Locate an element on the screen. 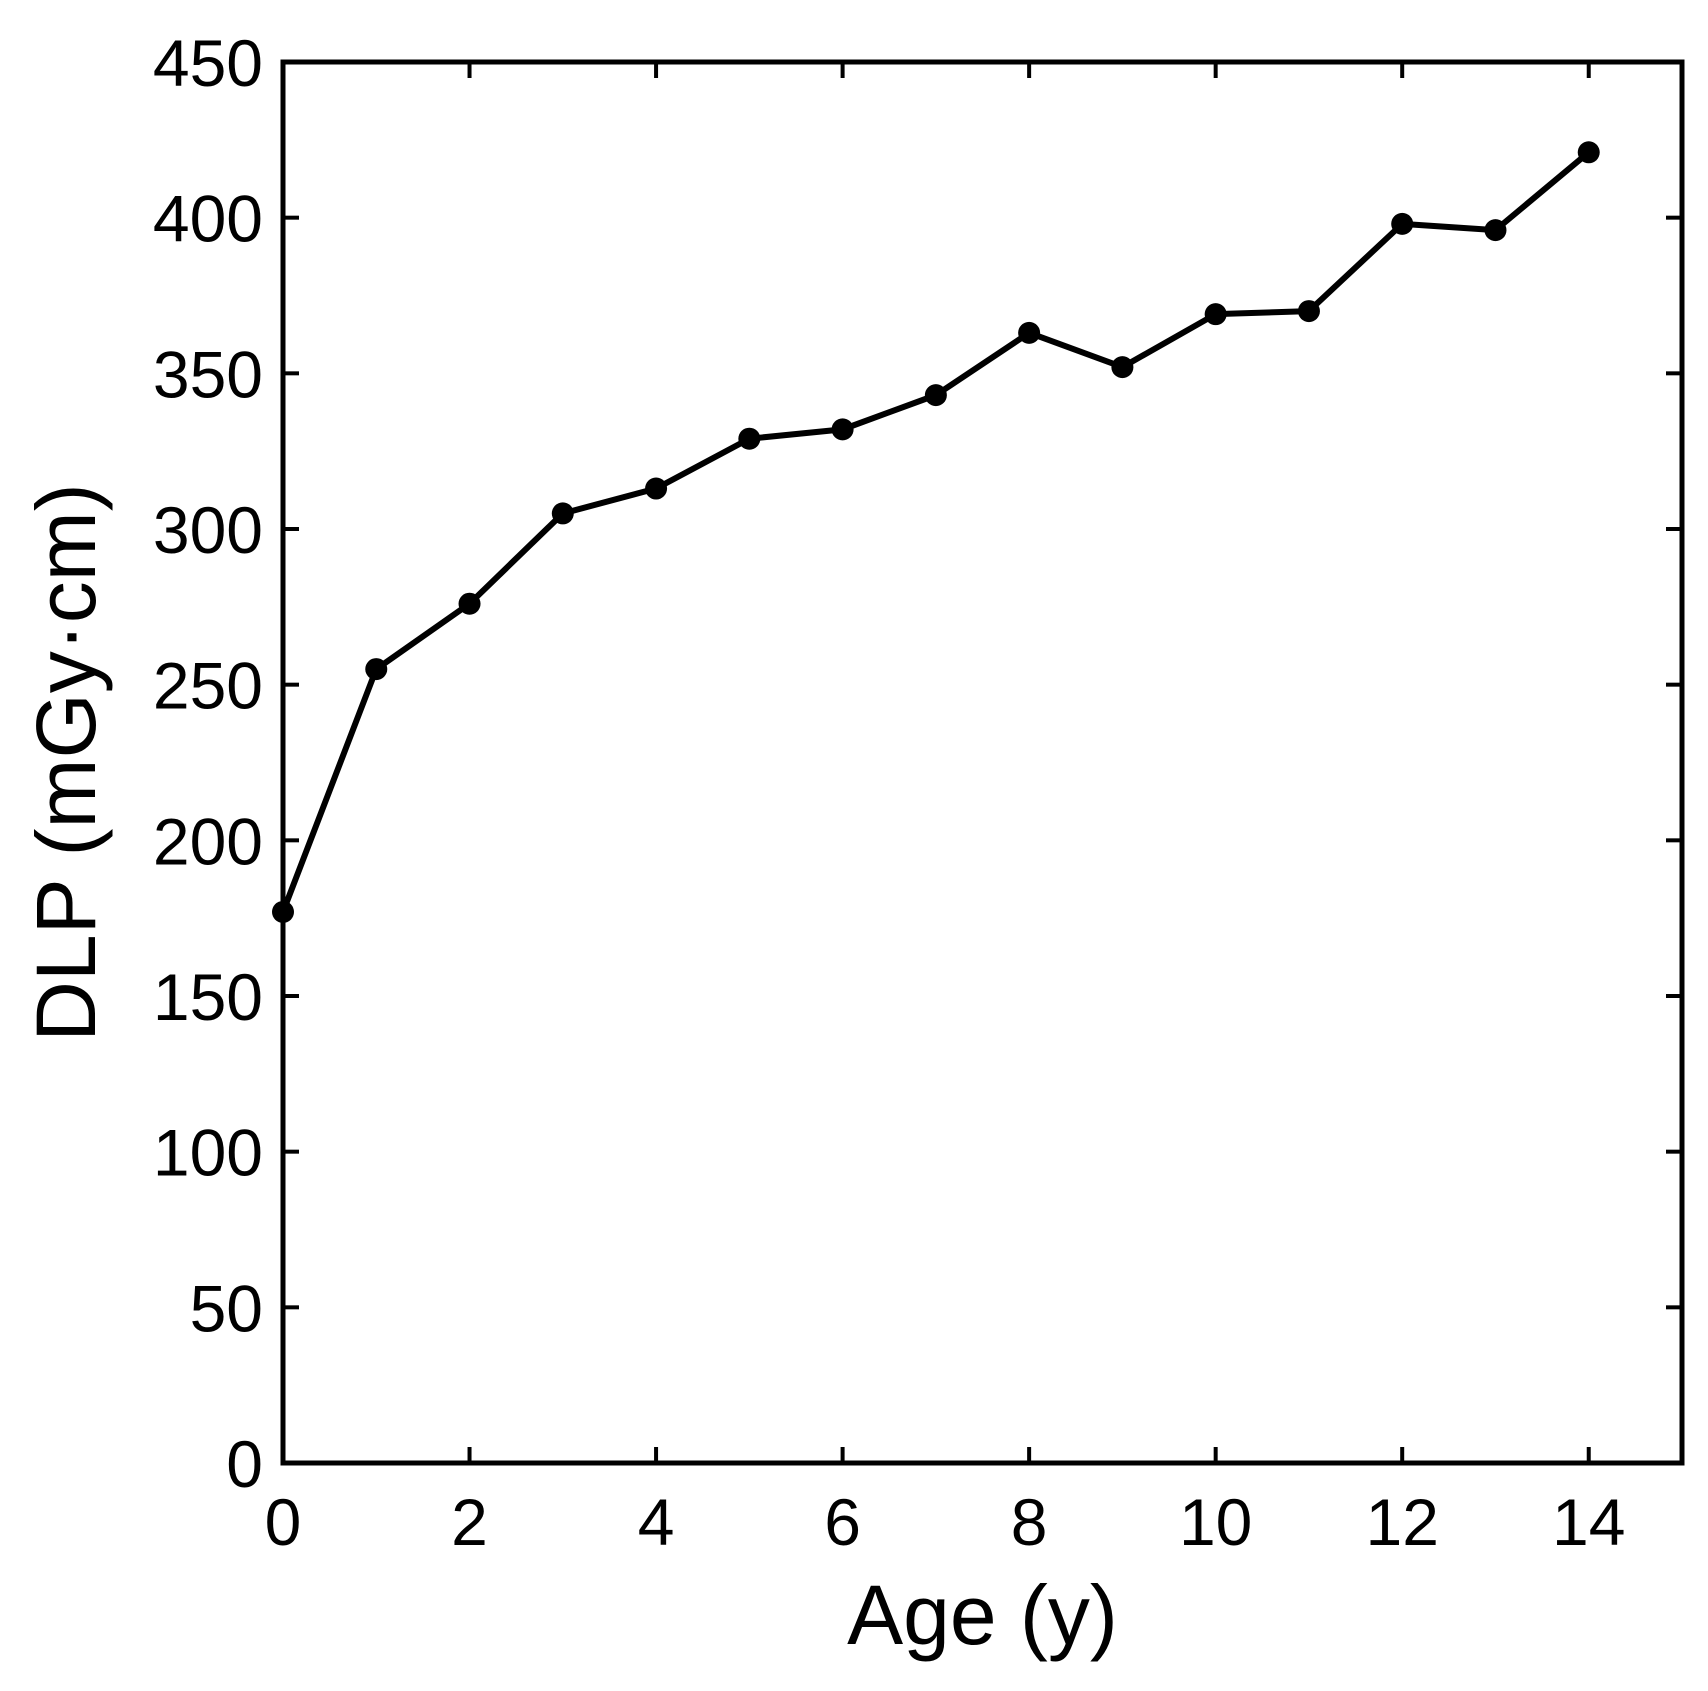 This screenshot has width=1708, height=1691. x-tick-label: 0 is located at coordinates (283, 1522).